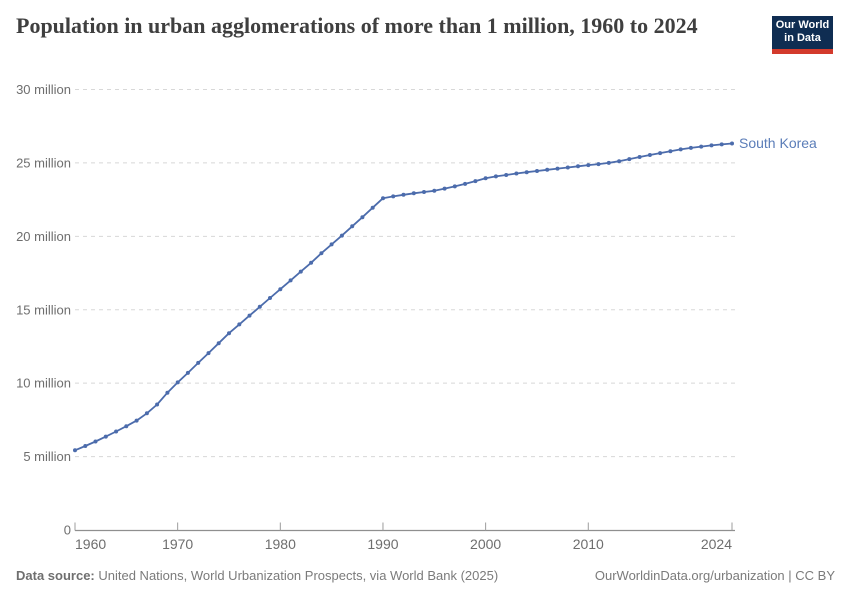  What do you see at coordinates (90, 544) in the screenshot?
I see `x-axis-label: 1960` at bounding box center [90, 544].